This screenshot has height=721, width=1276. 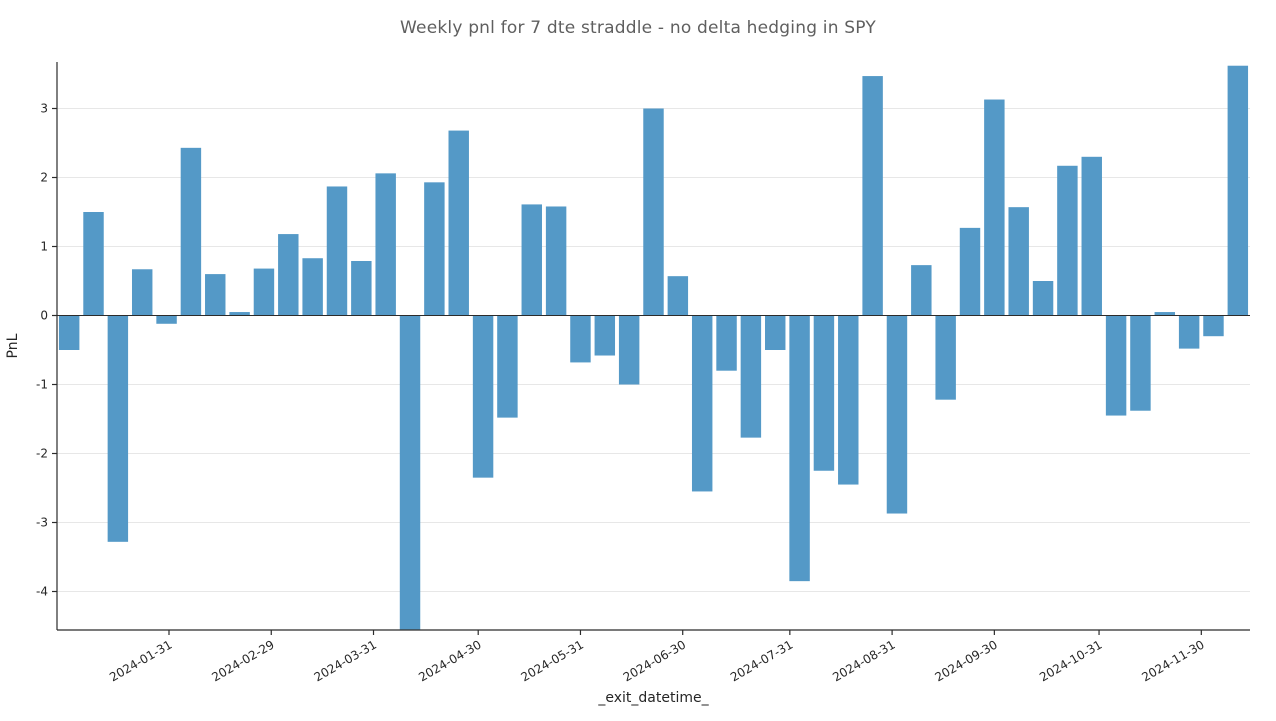 I want to click on y-axis-label: PnL, so click(x=13, y=345).